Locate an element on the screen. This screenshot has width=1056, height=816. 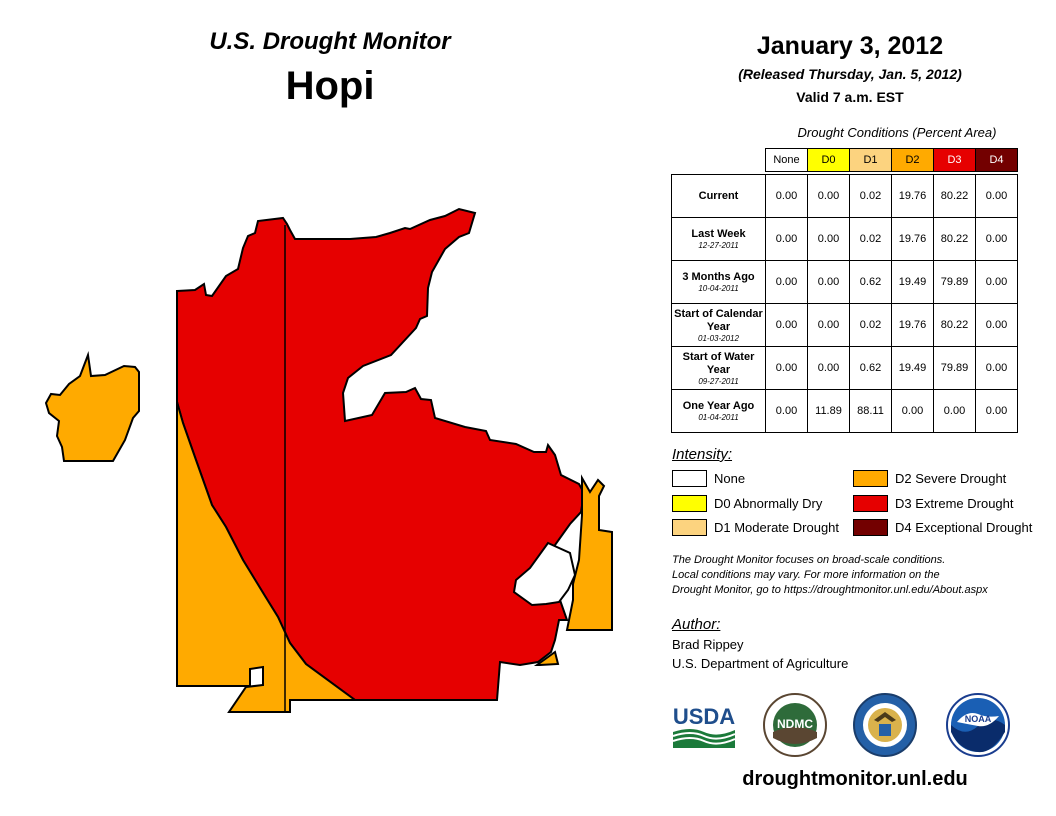
map-date: January 3, 2012 is located at coordinates (850, 46).